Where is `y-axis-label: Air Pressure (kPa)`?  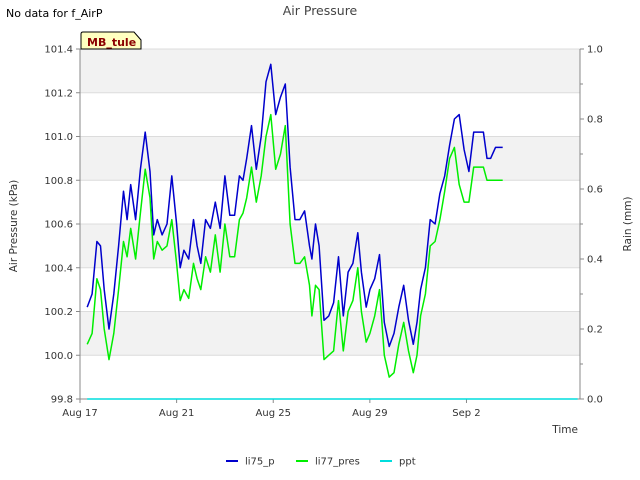
y-axis-label: Air Pressure (kPa) is located at coordinates (14, 226).